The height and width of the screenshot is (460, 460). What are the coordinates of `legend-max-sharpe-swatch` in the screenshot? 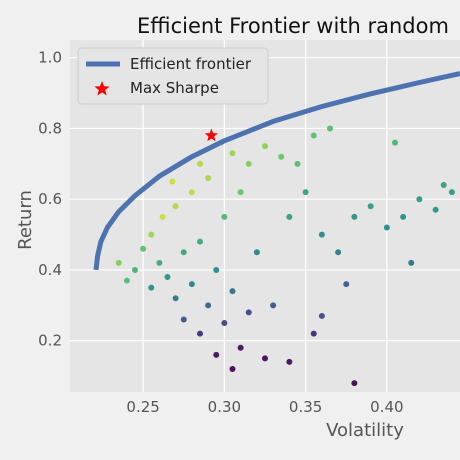 It's located at (102, 88).